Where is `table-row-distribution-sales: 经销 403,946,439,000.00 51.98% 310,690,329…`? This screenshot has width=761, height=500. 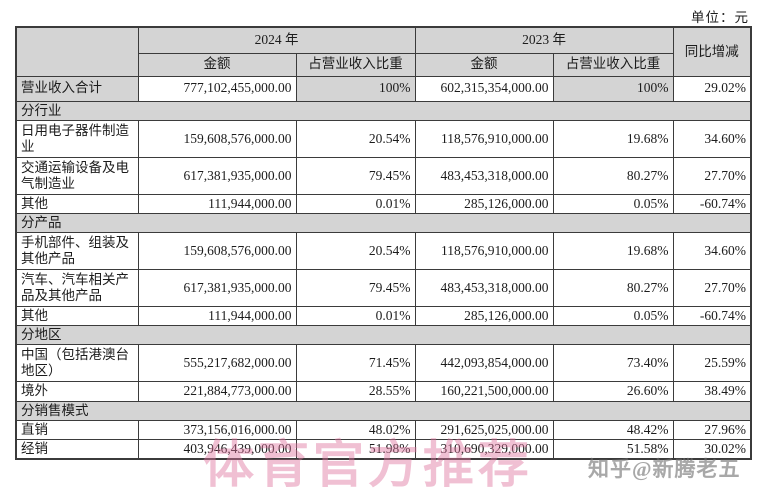
table-row-distribution-sales: 经销 403,946,439,000.00 51.98% 310,690,329… is located at coordinates (383, 449).